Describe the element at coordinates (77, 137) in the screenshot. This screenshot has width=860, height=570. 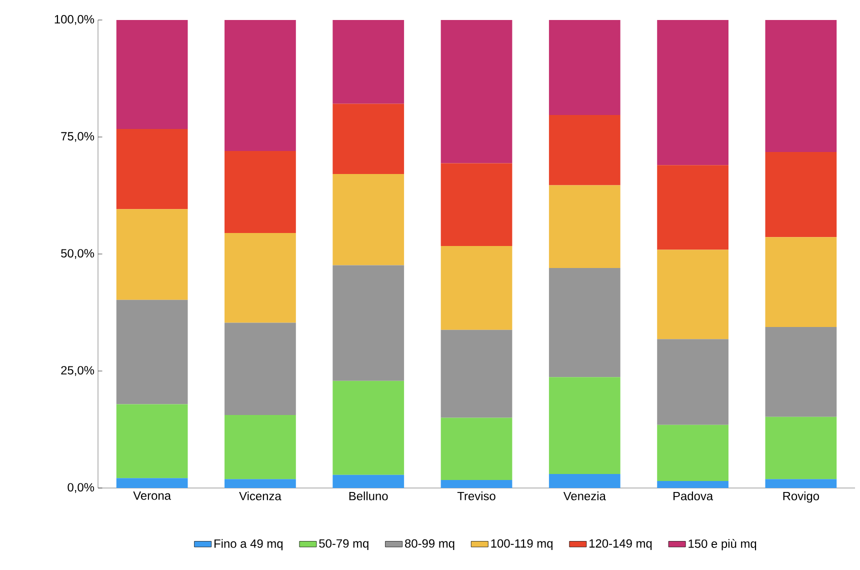
I see `y-tick-label: 75,0%` at that location.